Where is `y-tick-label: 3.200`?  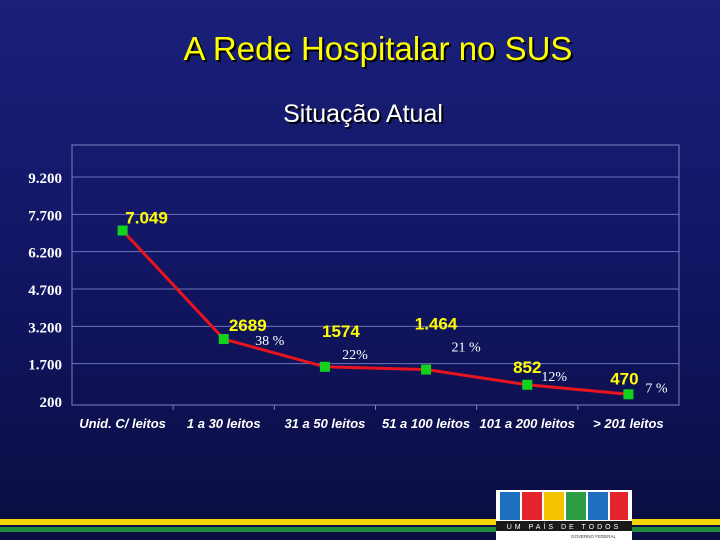 y-tick-label: 3.200 is located at coordinates (45, 328).